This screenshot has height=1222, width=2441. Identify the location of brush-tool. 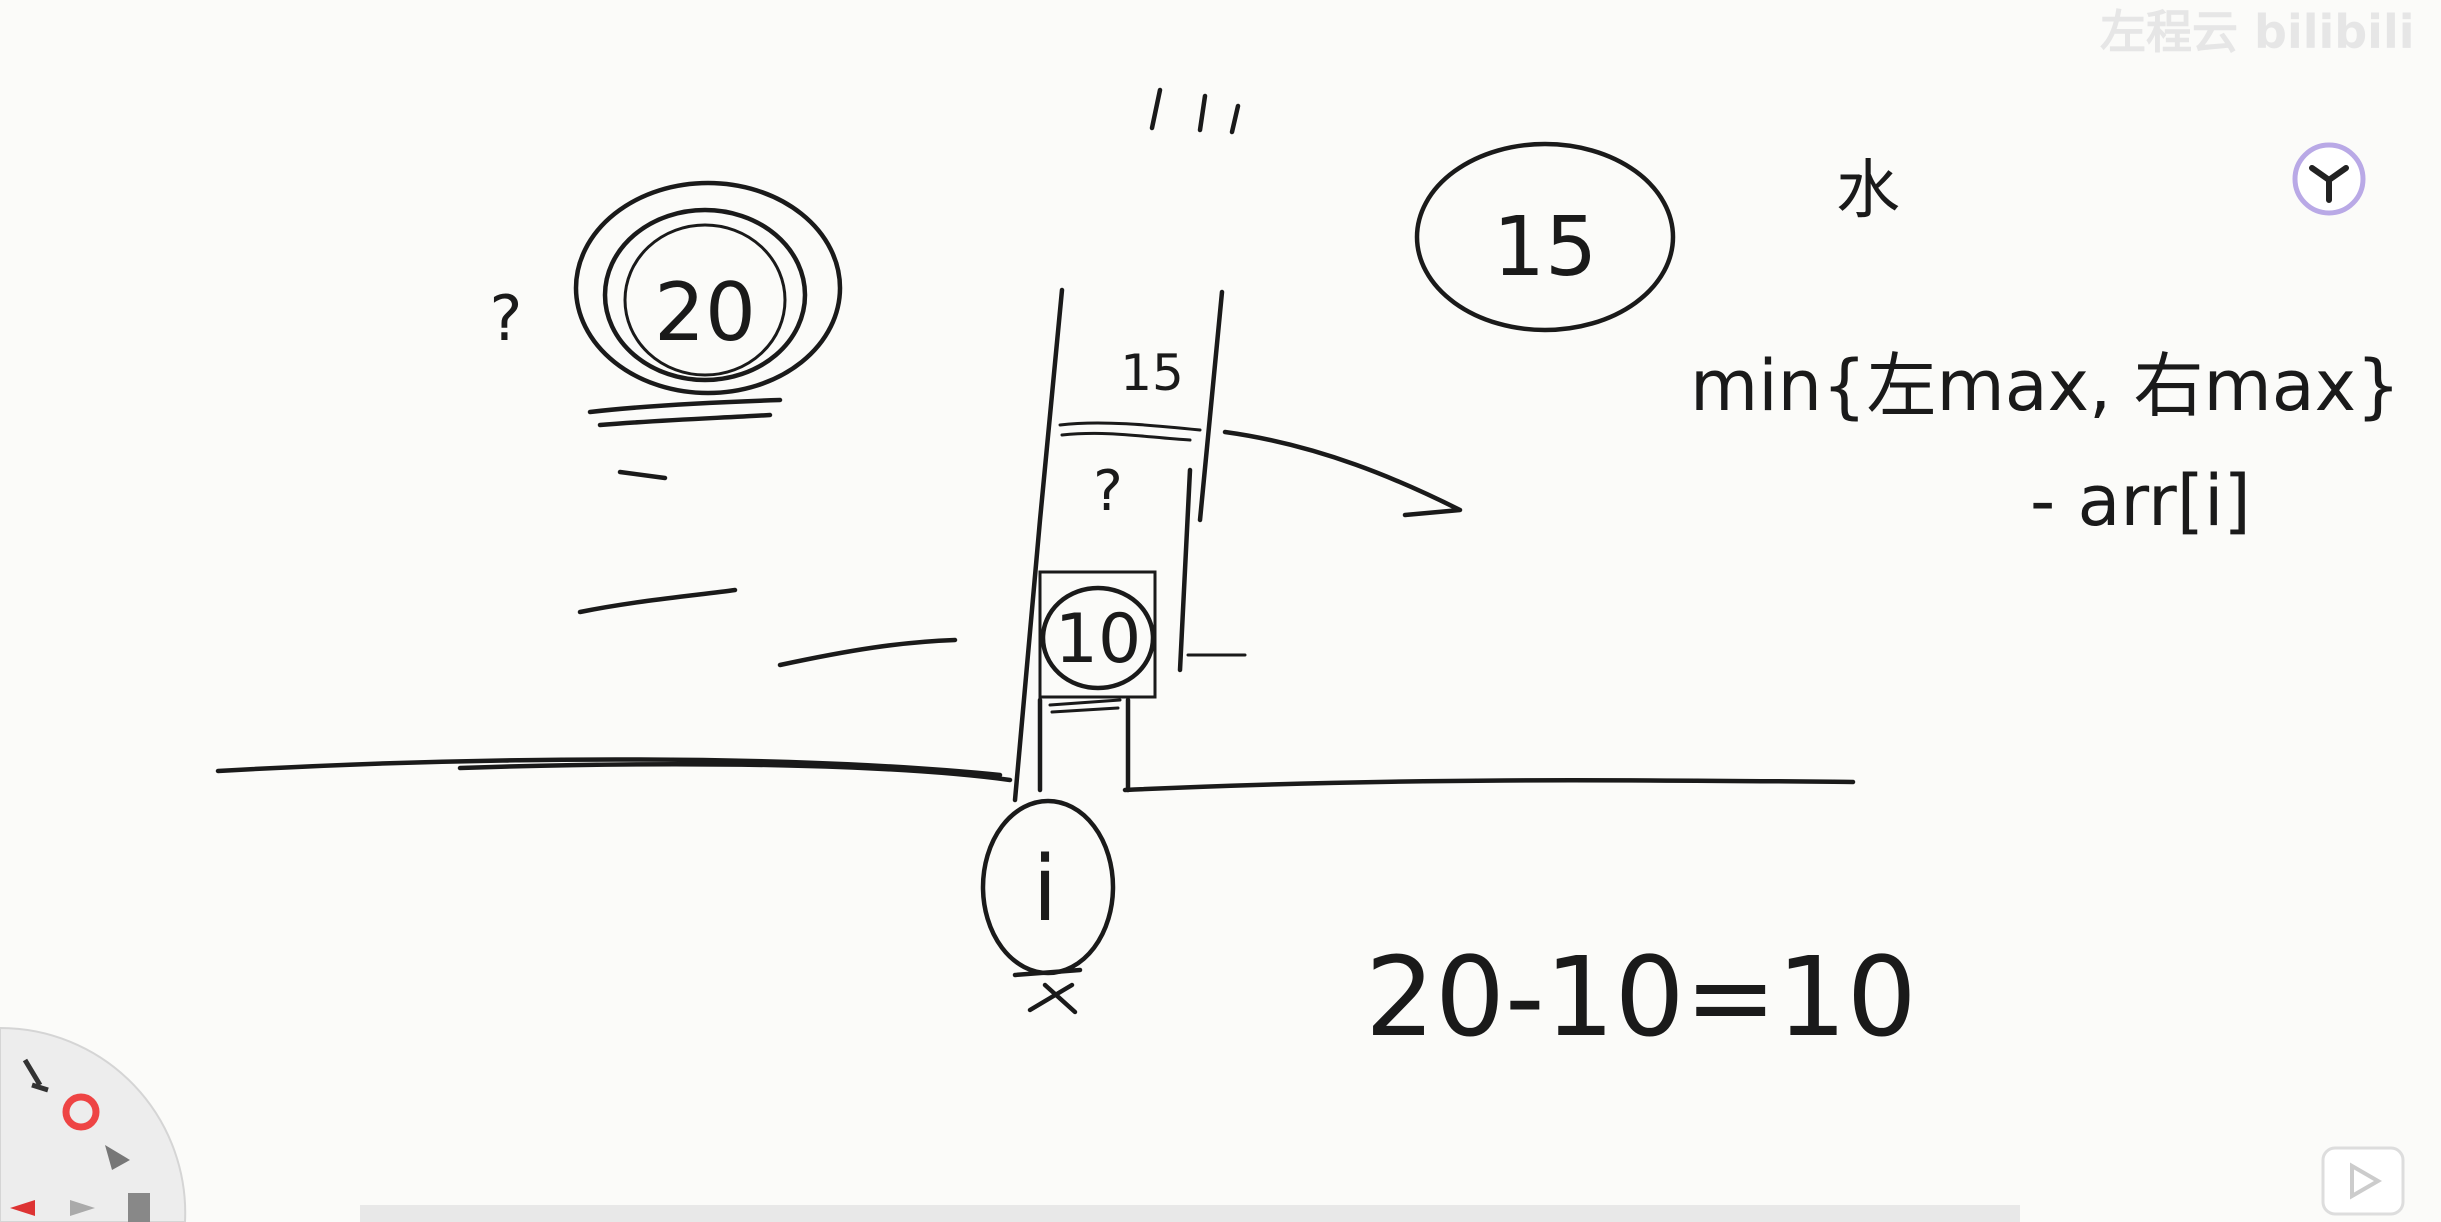
(35, 1075).